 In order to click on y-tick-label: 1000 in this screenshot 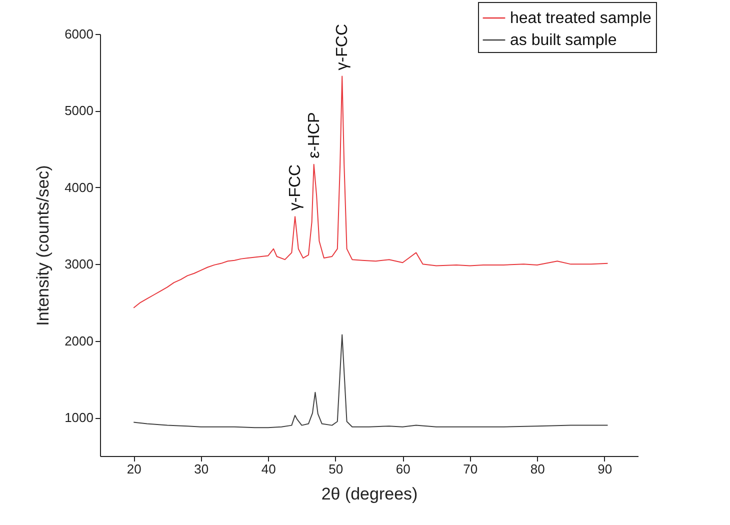, I will do `click(79, 418)`.